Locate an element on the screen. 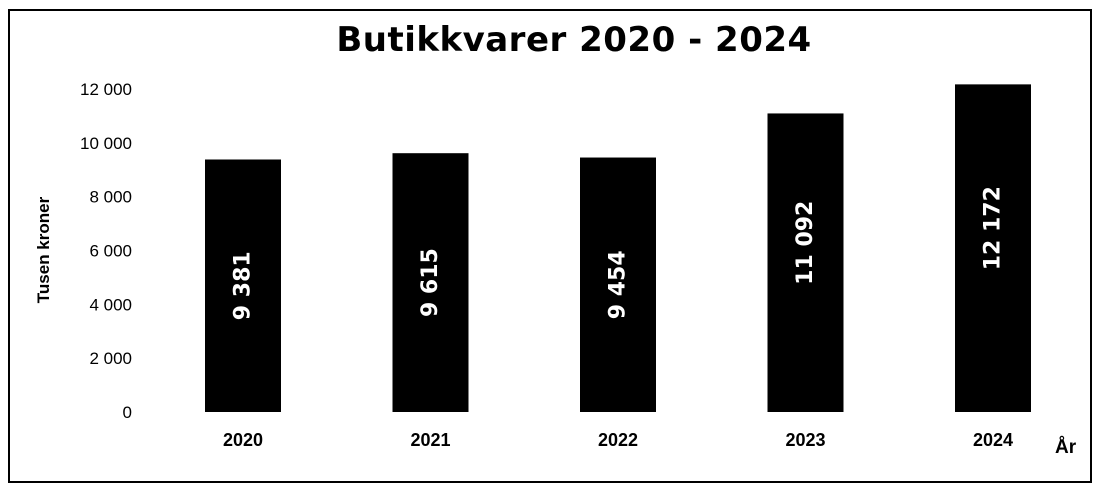  bar-value-label: 11 092 is located at coordinates (805, 243).